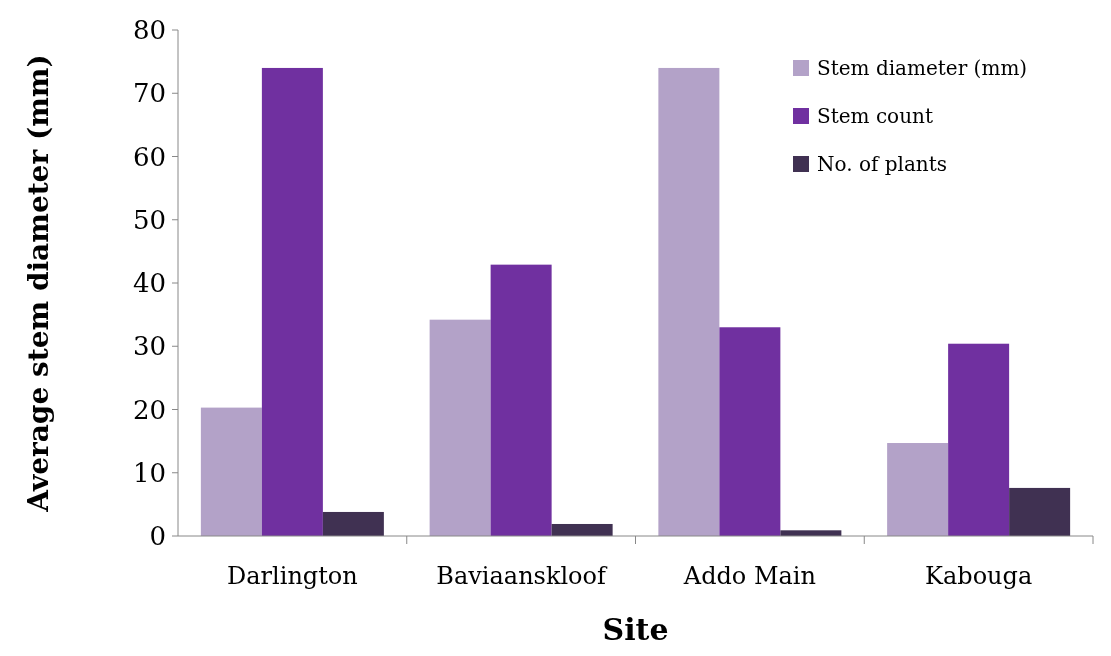 The width and height of the screenshot is (1111, 656). Describe the element at coordinates (292, 576) in the screenshot. I see `x-tick-label: Darlington` at that location.